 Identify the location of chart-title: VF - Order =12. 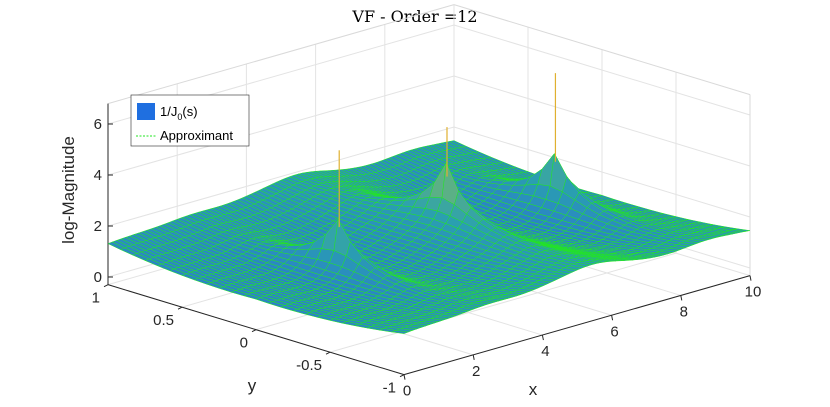
(414, 16).